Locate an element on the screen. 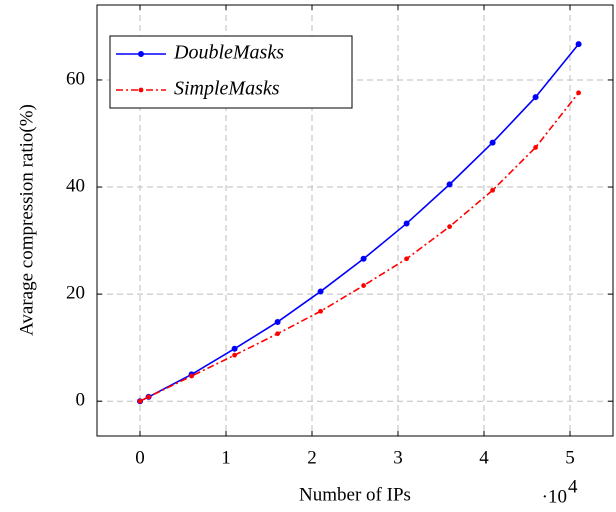 This screenshot has width=616, height=512. x-tick-label: 1 is located at coordinates (226, 457).